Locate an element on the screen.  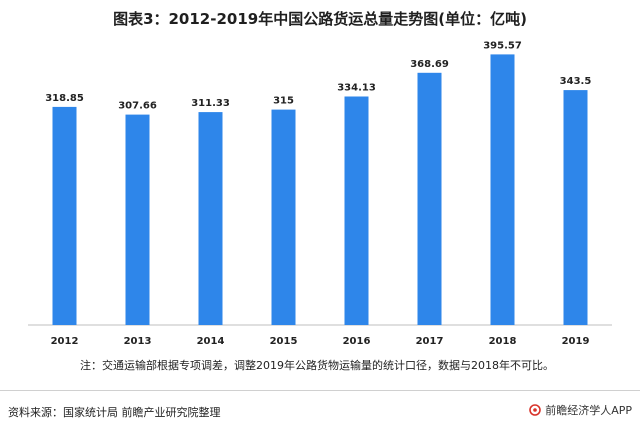
bar-2014 is located at coordinates (210, 218).